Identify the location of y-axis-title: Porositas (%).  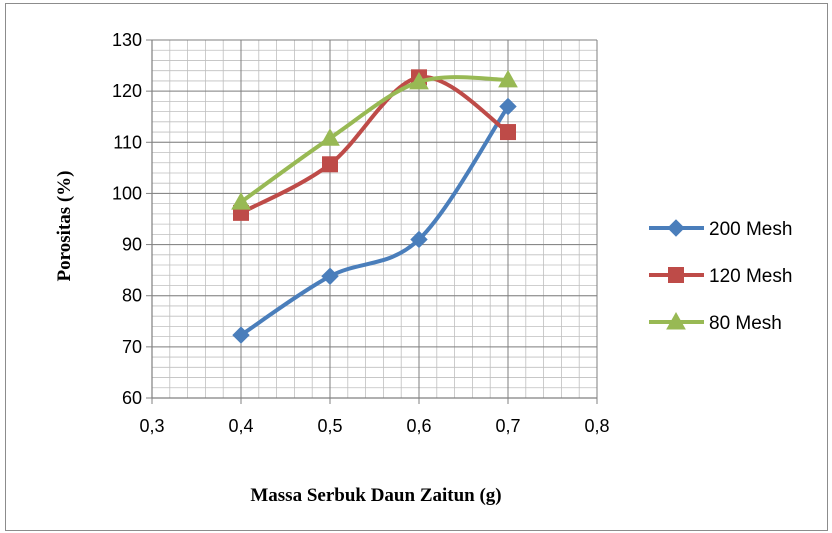
(64, 226).